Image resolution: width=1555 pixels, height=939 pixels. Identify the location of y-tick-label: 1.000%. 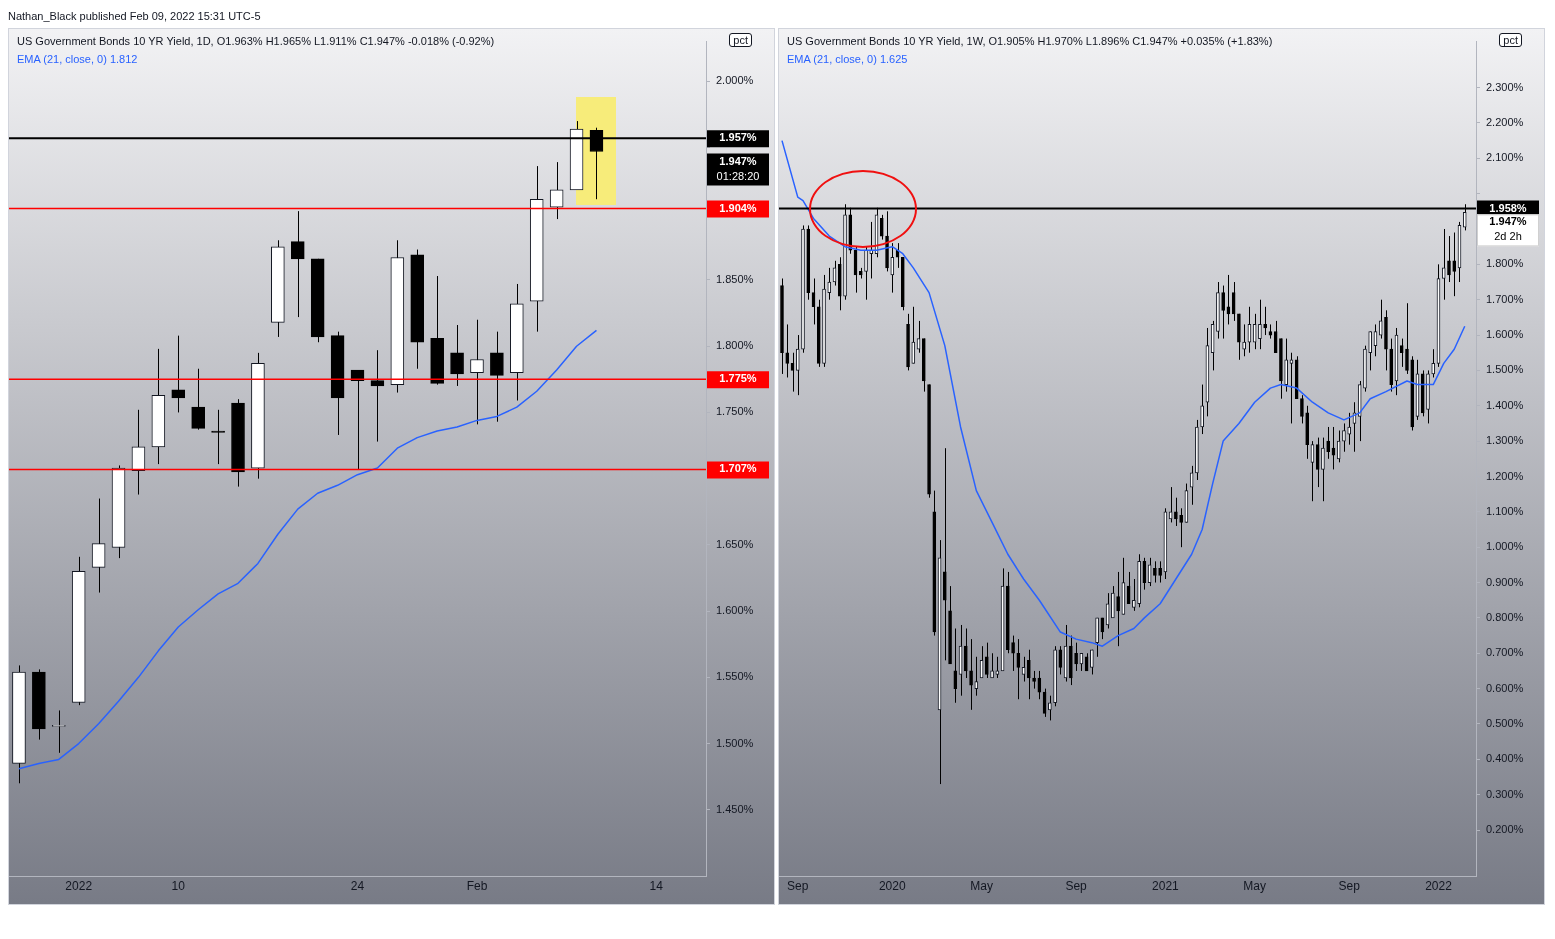
(1505, 546).